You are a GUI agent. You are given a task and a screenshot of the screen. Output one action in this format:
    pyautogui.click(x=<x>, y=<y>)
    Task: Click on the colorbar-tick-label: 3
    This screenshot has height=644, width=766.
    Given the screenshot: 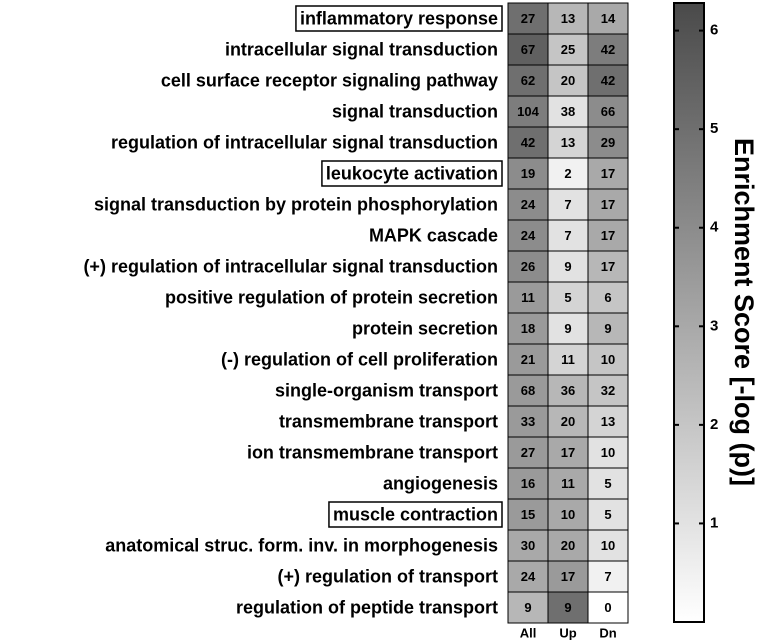 What is the action you would take?
    pyautogui.click(x=714, y=325)
    